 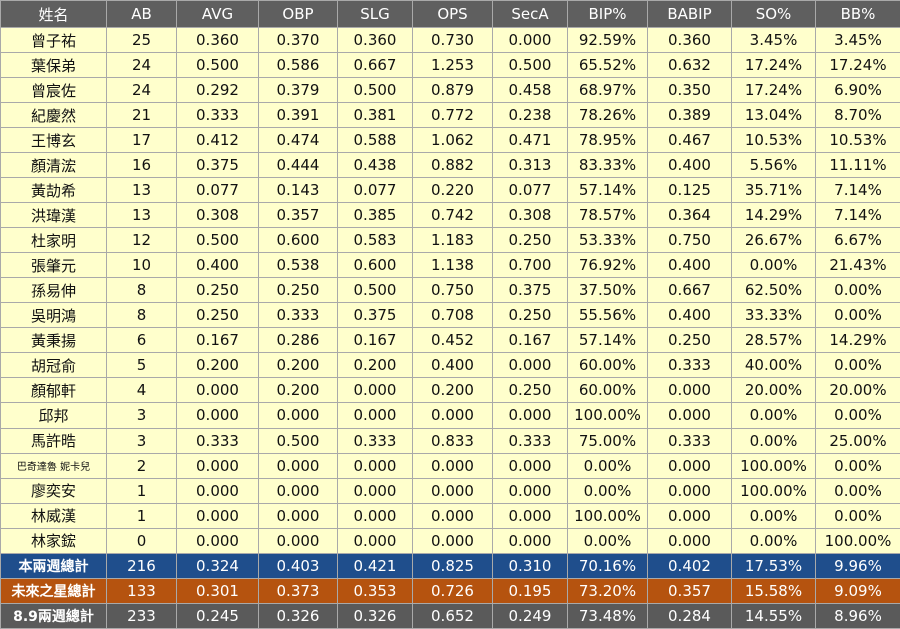 What do you see at coordinates (53, 140) in the screenshot?
I see `cell-name: 王博玄` at bounding box center [53, 140].